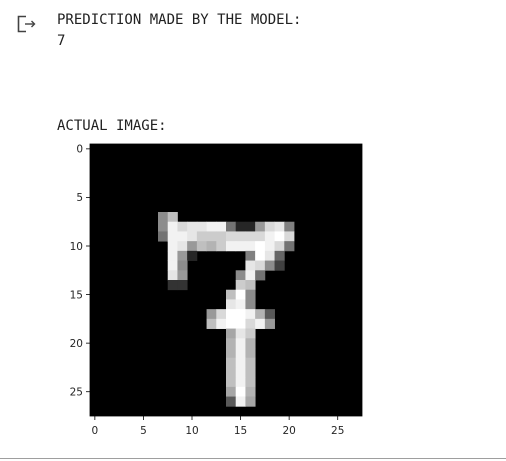  Describe the element at coordinates (76, 295) in the screenshot. I see `y-tick-label: 15` at that location.